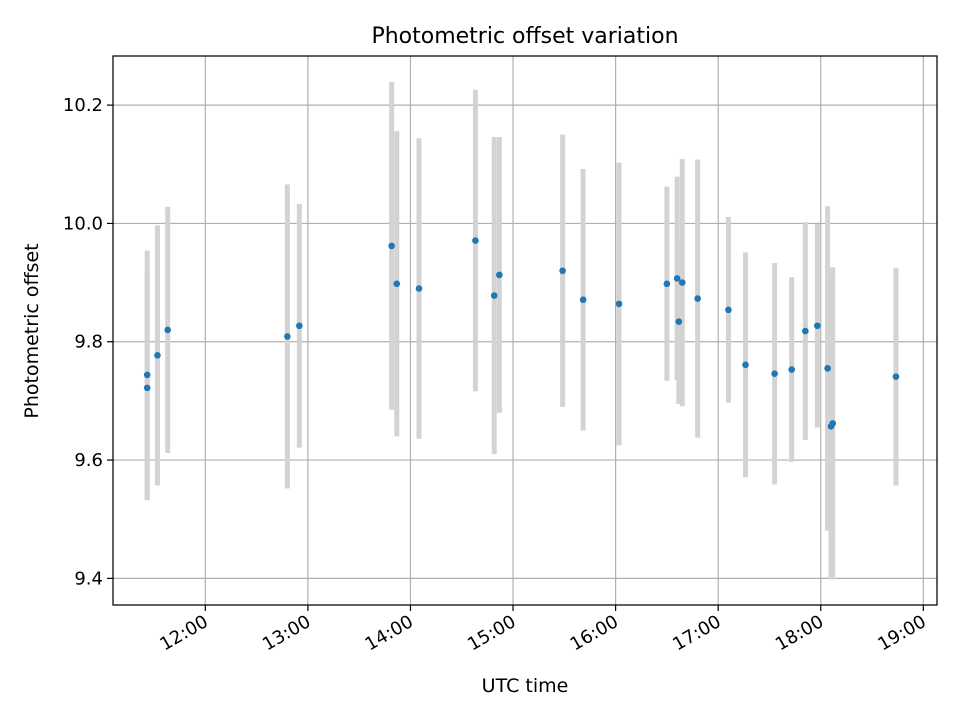 This screenshot has height=720, width=960. What do you see at coordinates (32, 330) in the screenshot?
I see `y-axis-label: Photometric offset` at bounding box center [32, 330].